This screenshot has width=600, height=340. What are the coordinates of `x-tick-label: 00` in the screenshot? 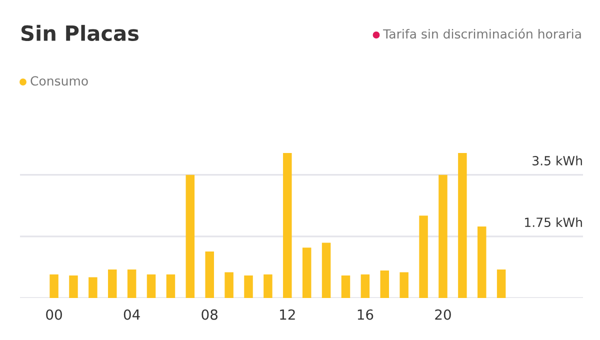 It's located at (54, 314).